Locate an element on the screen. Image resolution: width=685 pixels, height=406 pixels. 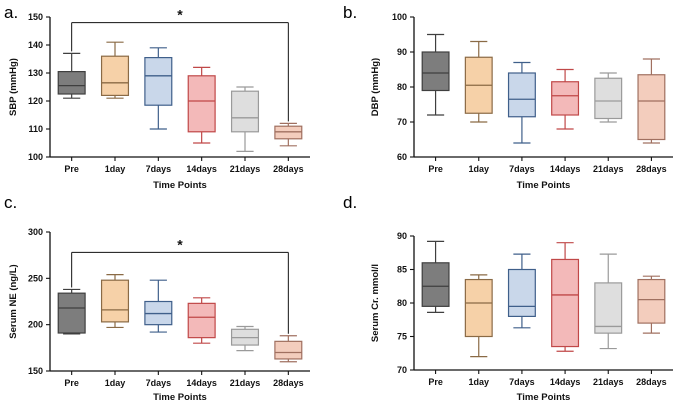
y-axis-title: Serum NE (ng/L) is located at coordinates (13, 301).